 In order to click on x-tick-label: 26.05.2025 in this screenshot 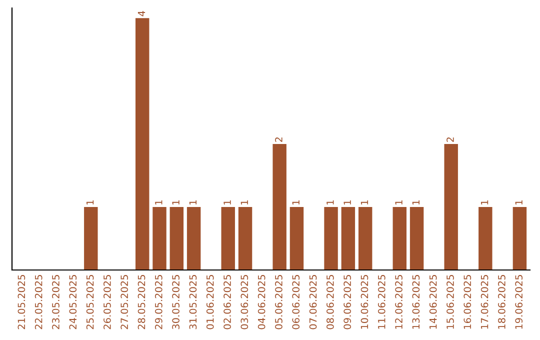, I will do `click(107, 302)`.